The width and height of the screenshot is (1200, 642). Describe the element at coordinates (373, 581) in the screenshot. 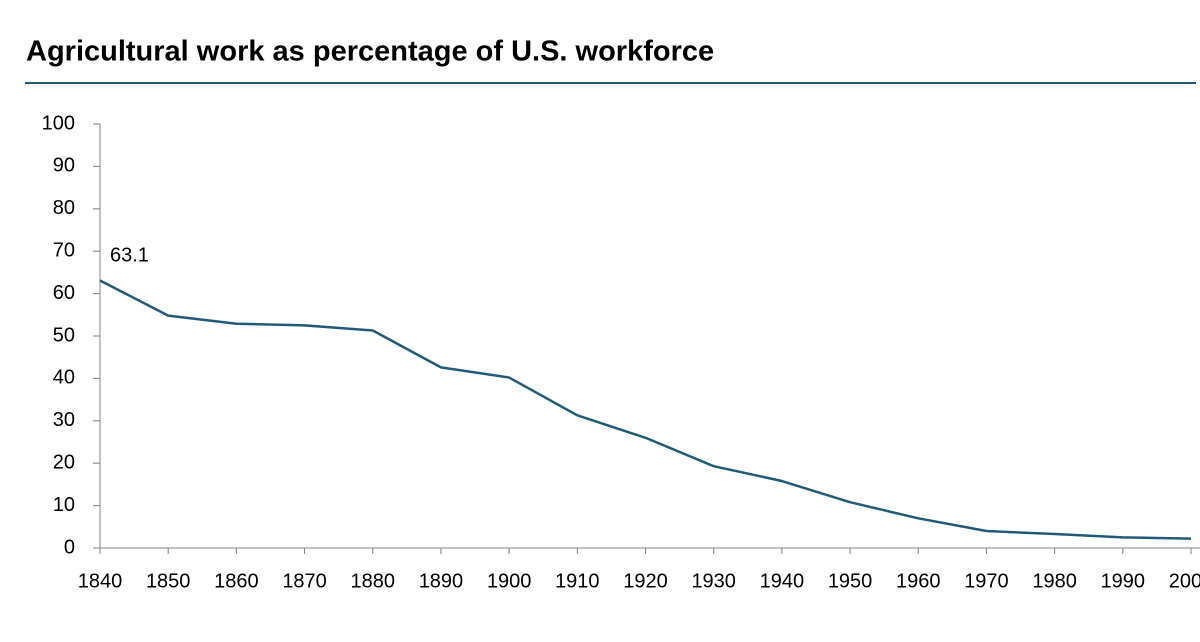

I see `x-tick-label: 1880` at that location.